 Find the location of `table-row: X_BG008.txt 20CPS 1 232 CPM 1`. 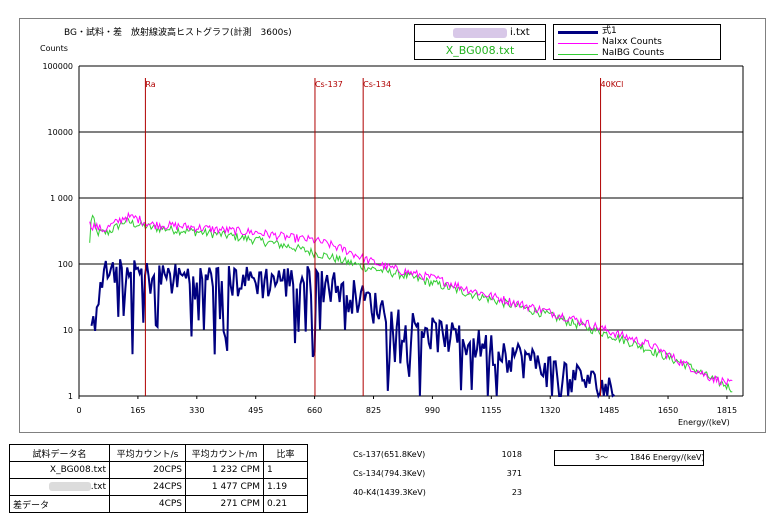

table-row: X_BG008.txt 20CPS 1 232 CPM 1 is located at coordinates (158, 470).